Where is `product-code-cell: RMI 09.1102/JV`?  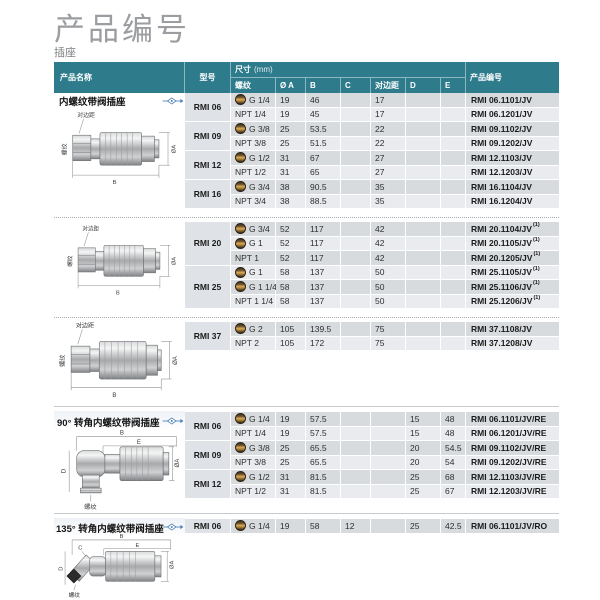 product-code-cell: RMI 09.1102/JV is located at coordinates (512, 129).